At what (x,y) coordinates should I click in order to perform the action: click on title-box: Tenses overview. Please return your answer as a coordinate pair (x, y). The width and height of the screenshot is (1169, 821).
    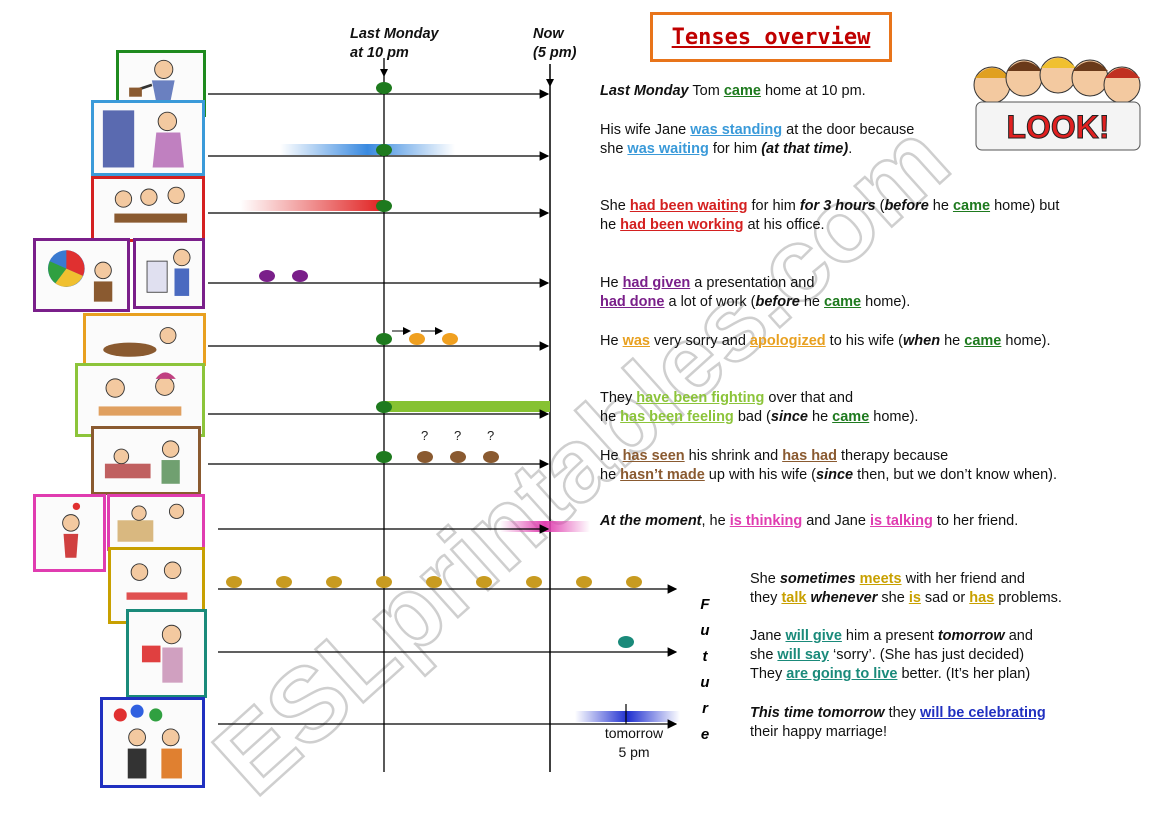
    Looking at the image, I should click on (771, 37).